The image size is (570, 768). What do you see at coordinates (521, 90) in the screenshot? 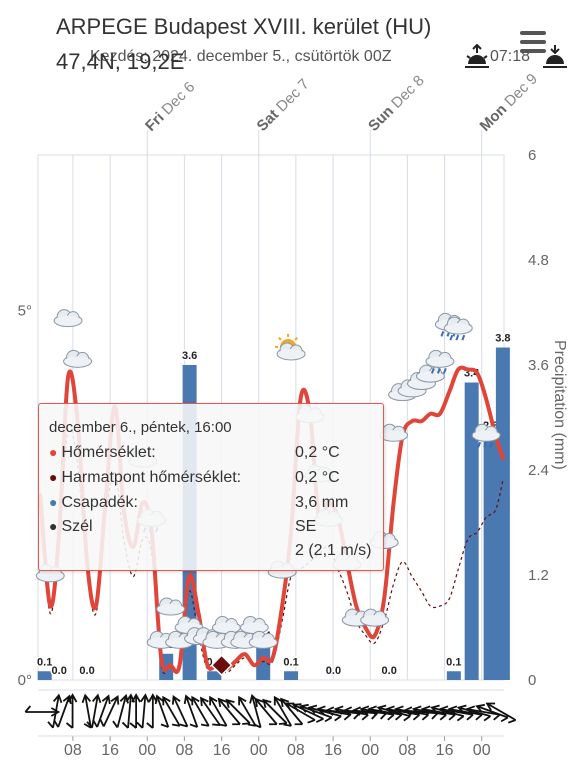
I see `day-date: Dec 9` at bounding box center [521, 90].